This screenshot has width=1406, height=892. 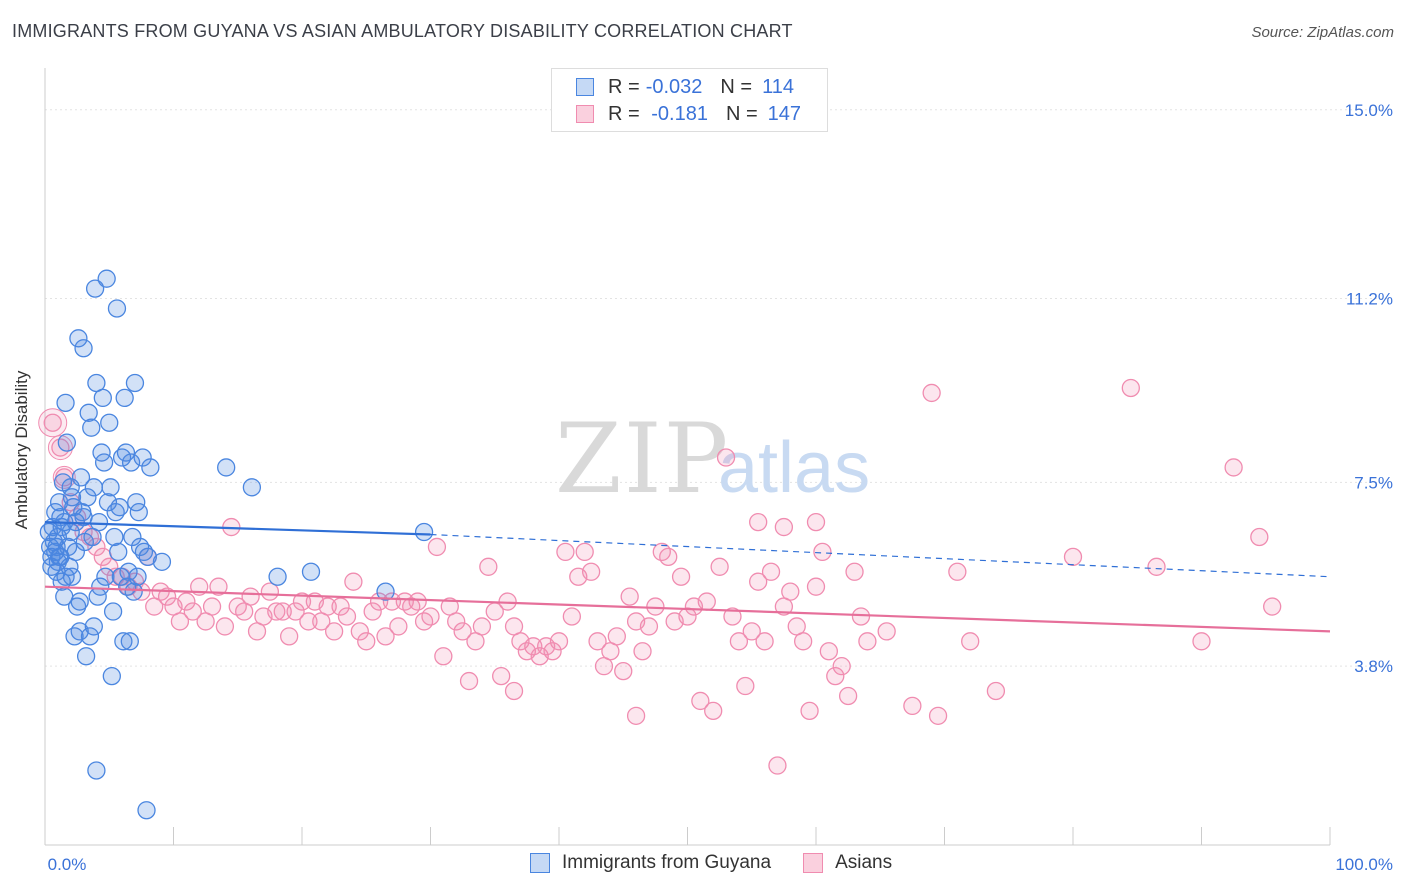 I want to click on legend-item-asians: Asians, so click(x=847, y=863).